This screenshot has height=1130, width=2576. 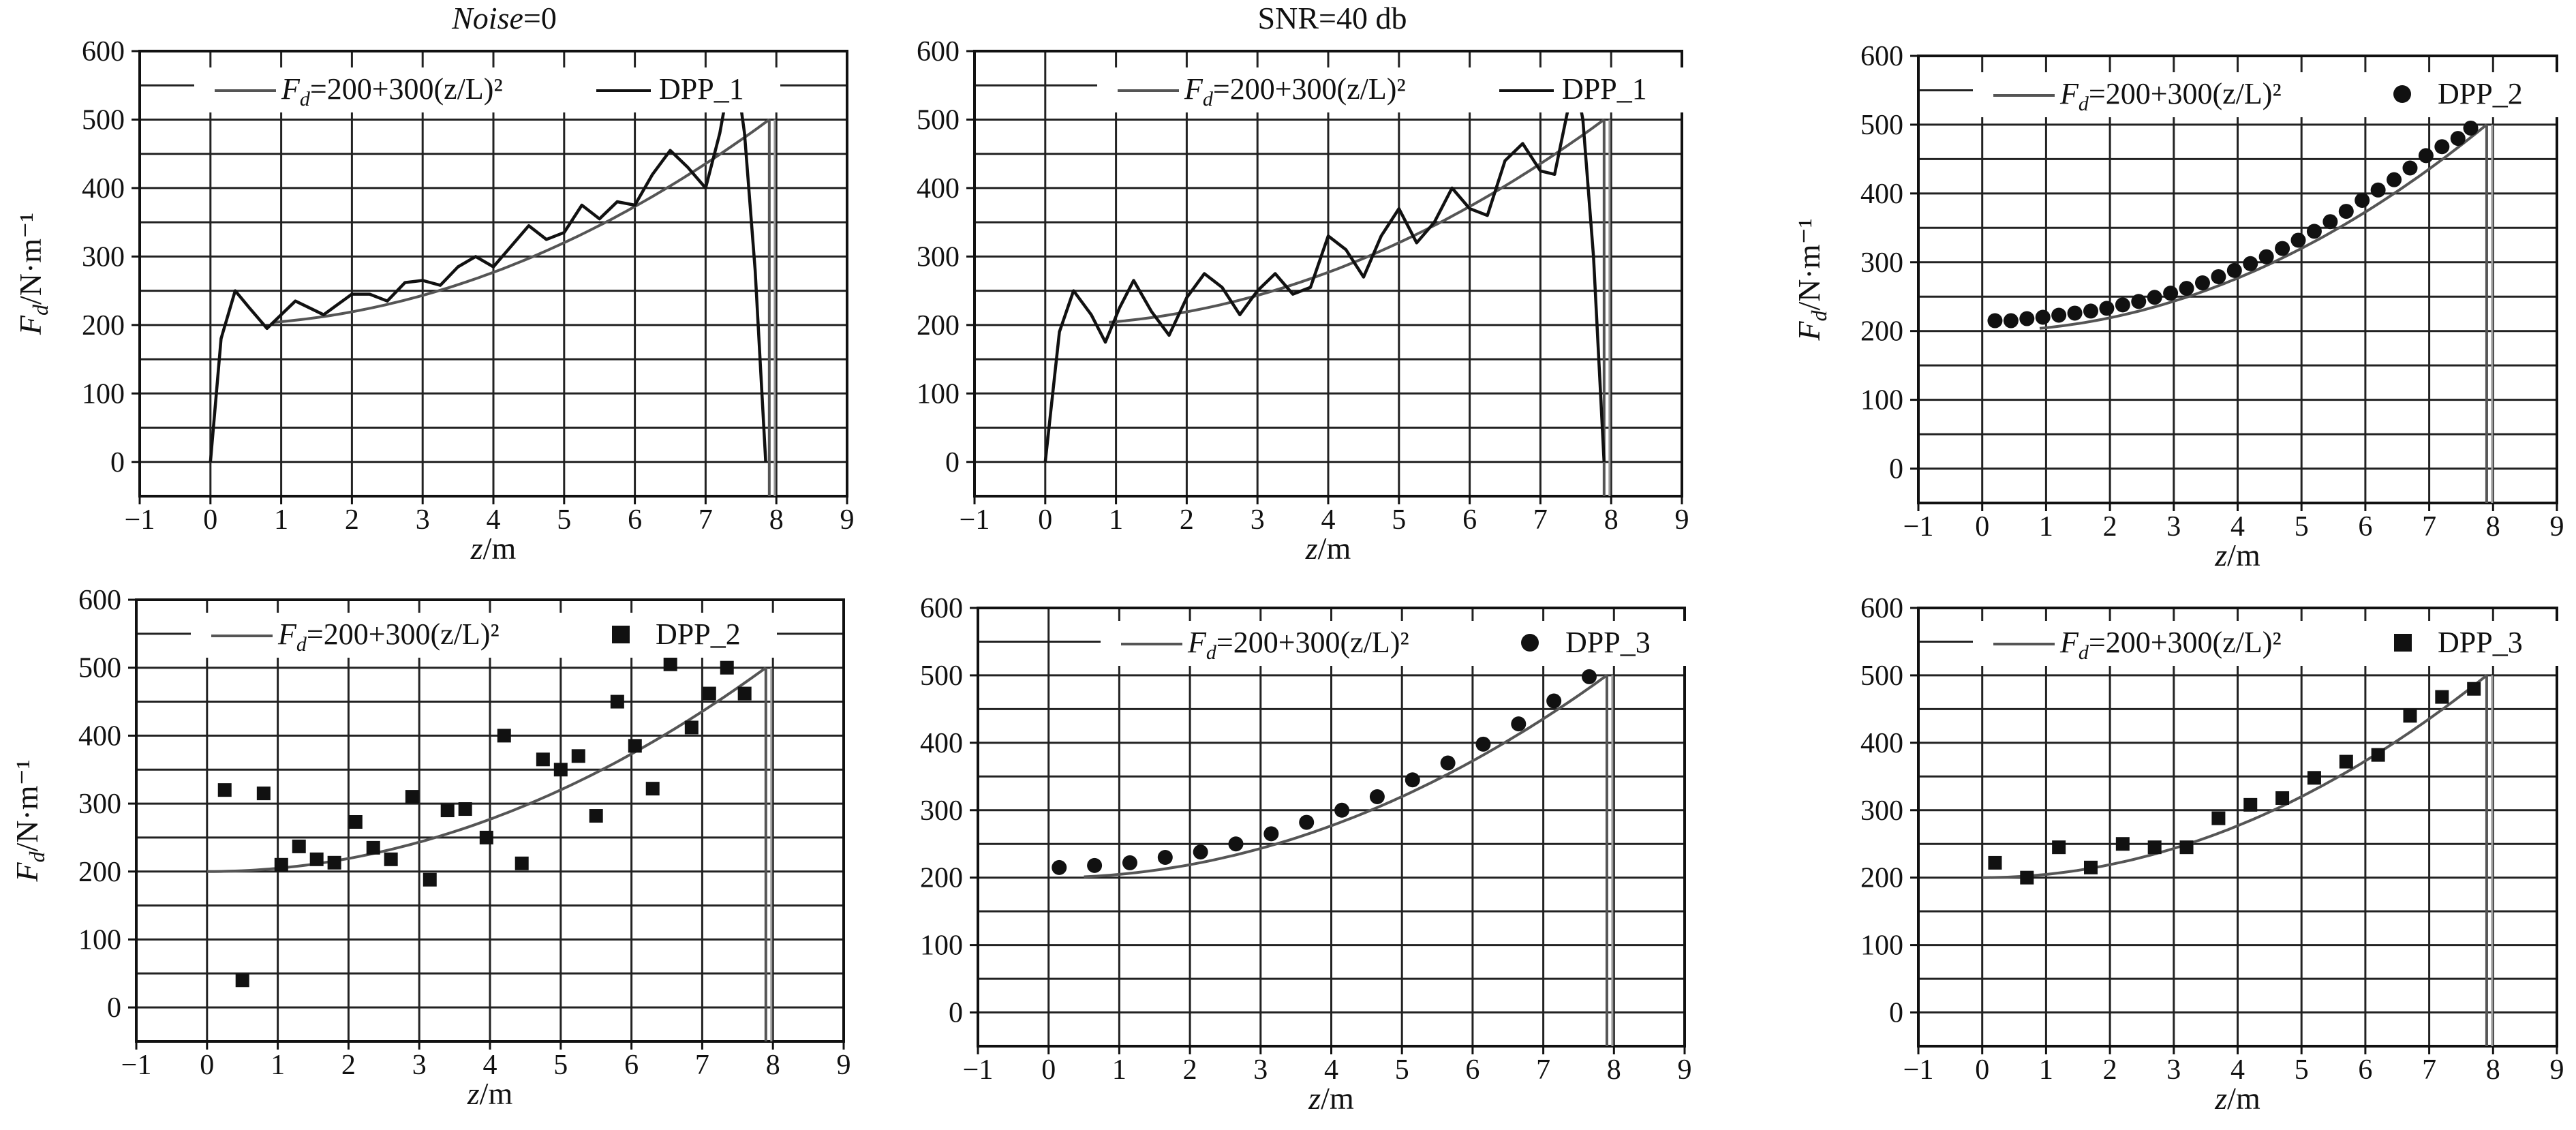 What do you see at coordinates (1324, 271) in the screenshot?
I see `series-line-dpp` at bounding box center [1324, 271].